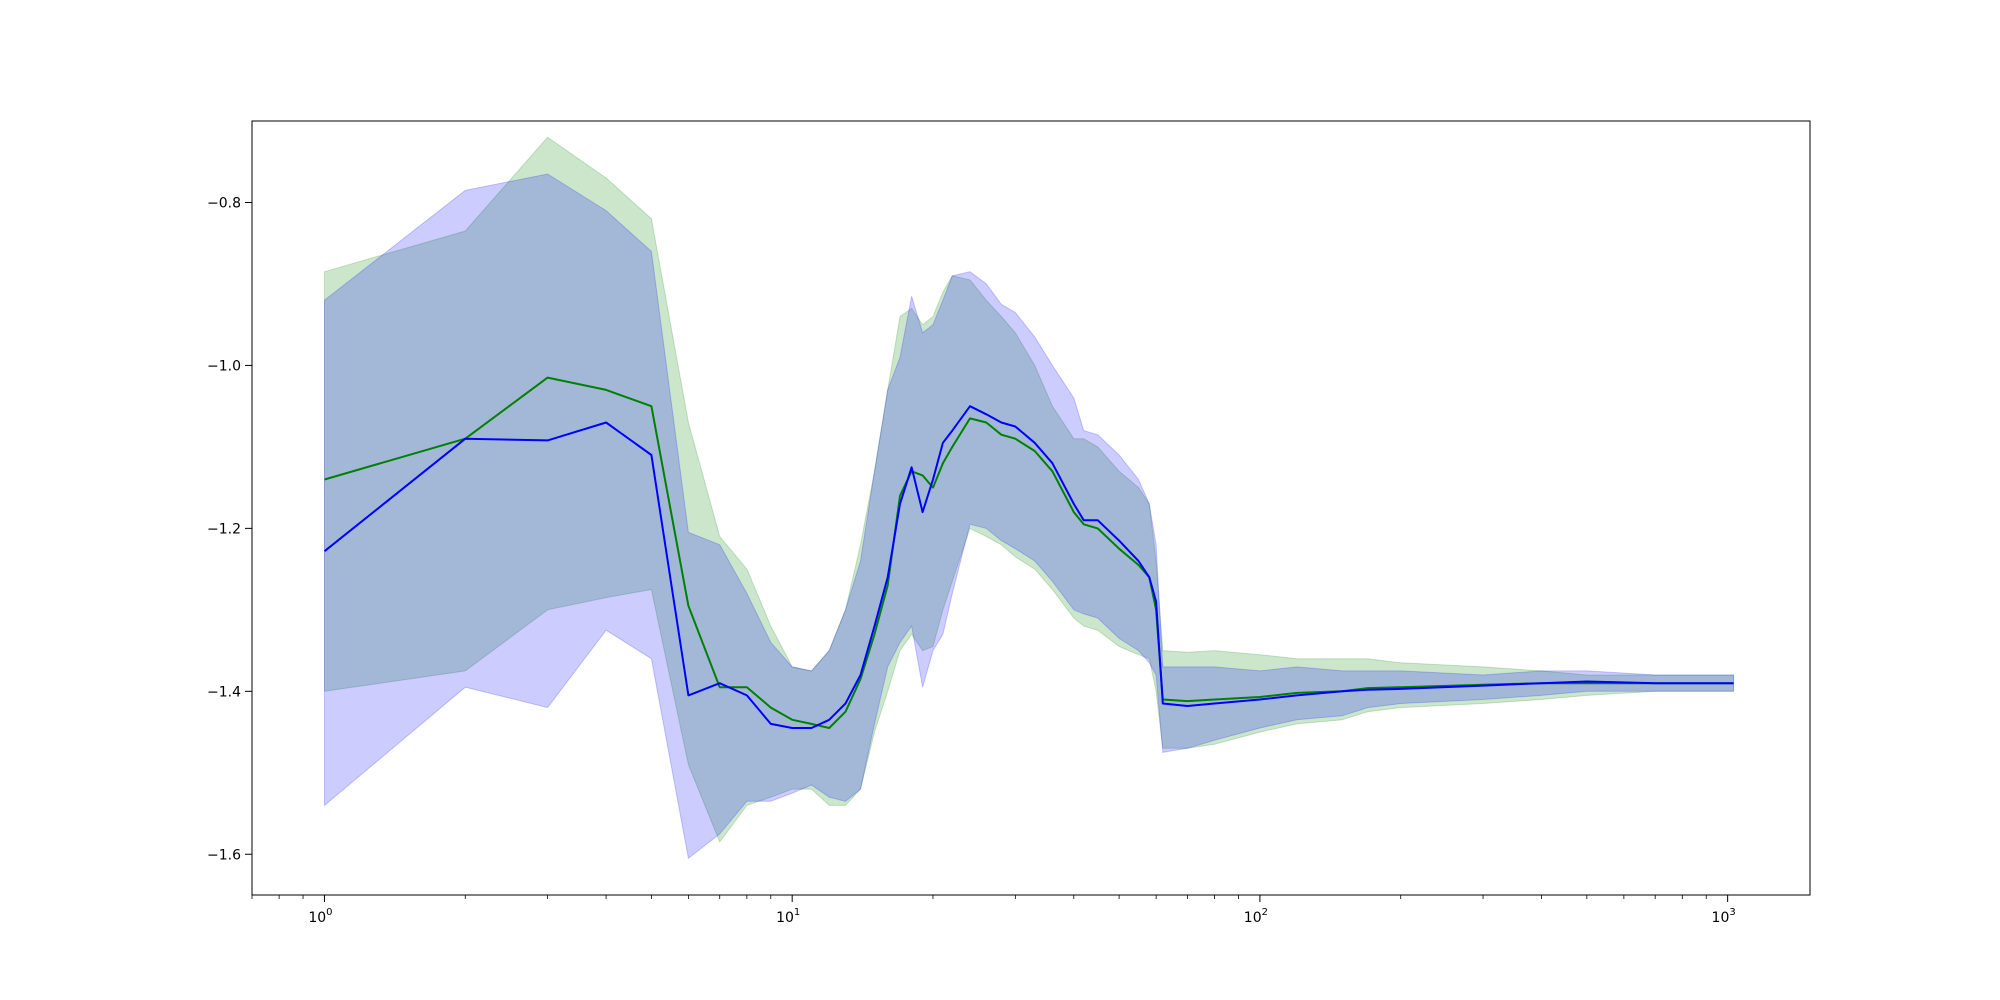 This screenshot has width=2000, height=1000. Describe the element at coordinates (224, 203) in the screenshot. I see `y-tick-label: −0.8` at that location.